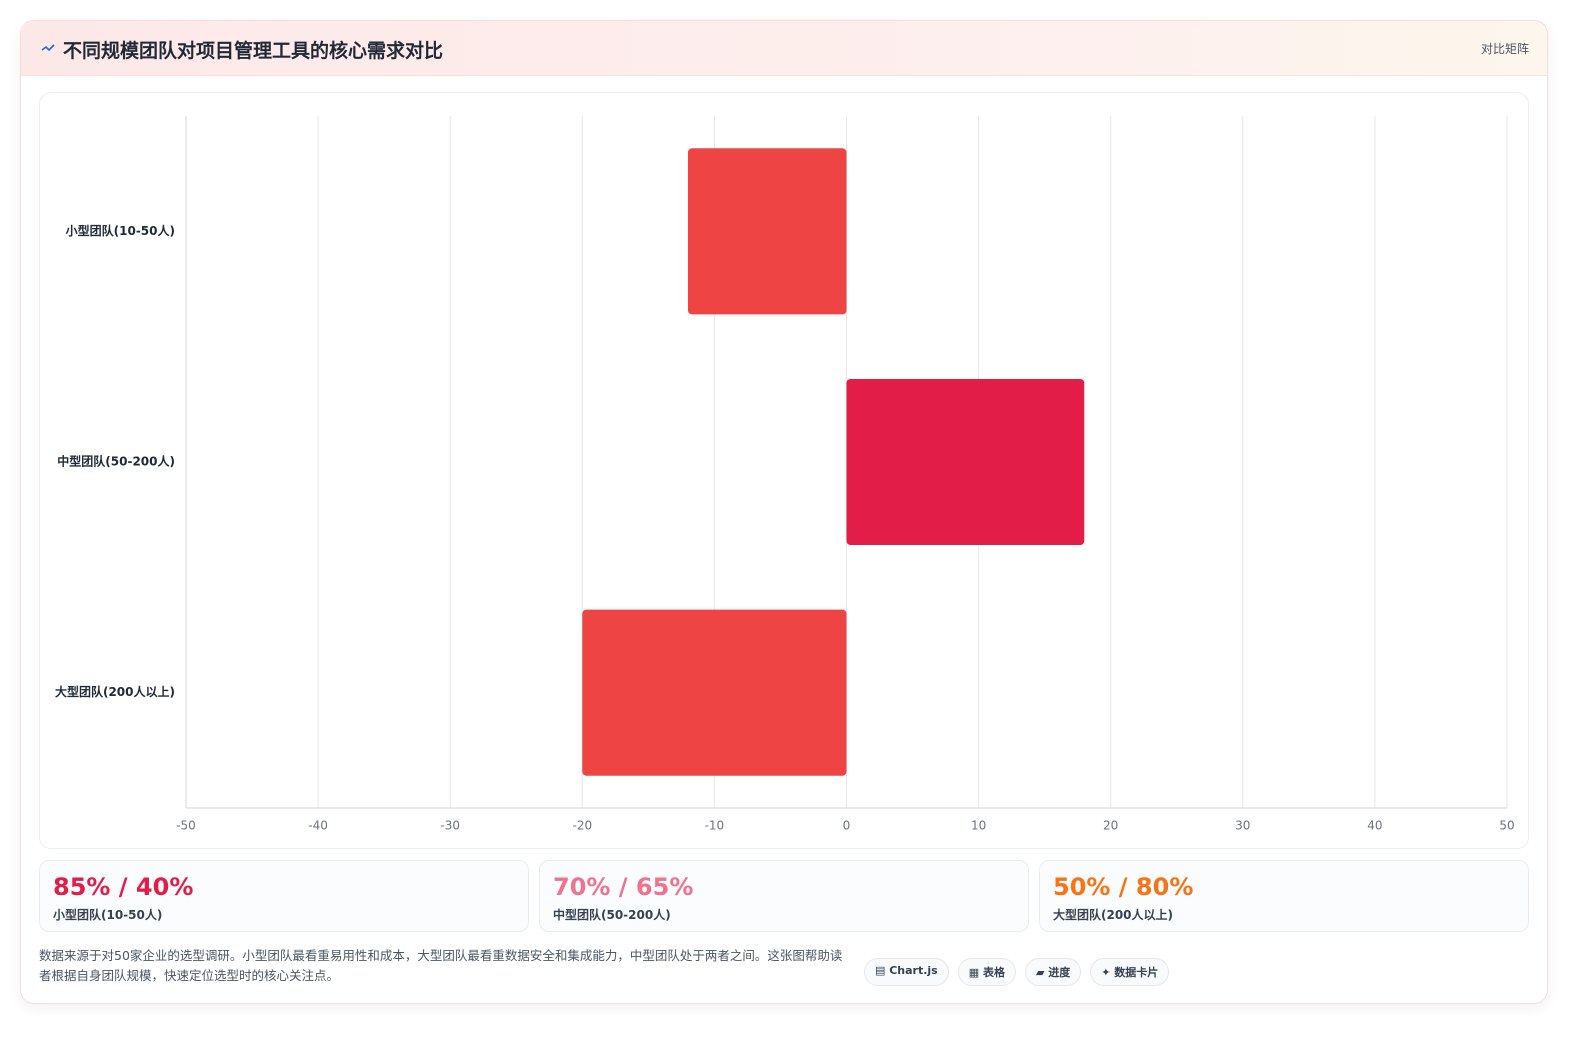 The height and width of the screenshot is (1038, 1588). What do you see at coordinates (1374, 826) in the screenshot?
I see `x-tick-label: 40` at bounding box center [1374, 826].